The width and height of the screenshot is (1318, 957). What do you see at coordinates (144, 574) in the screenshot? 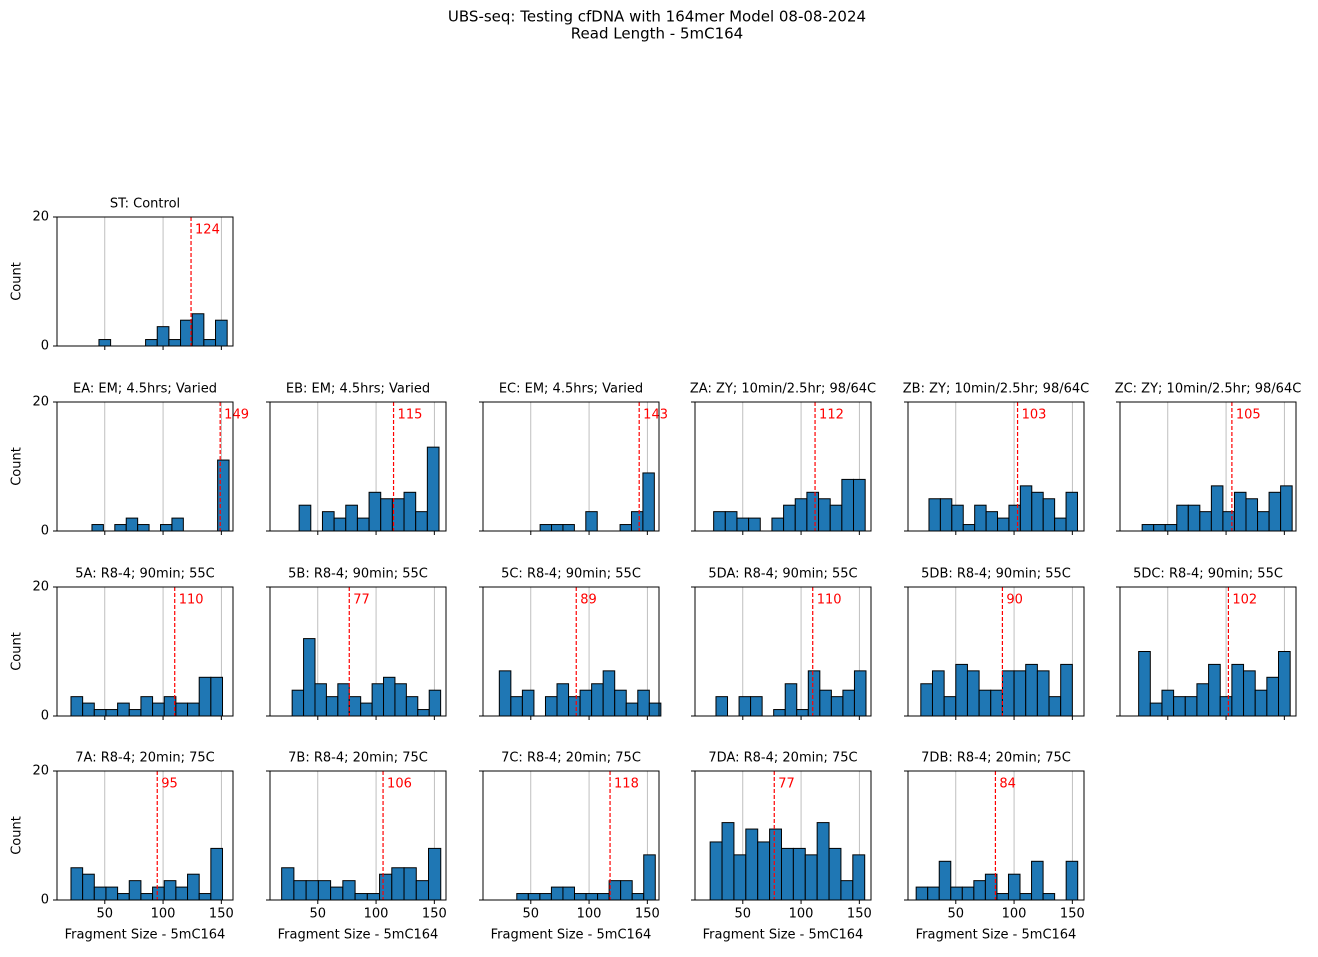
I see `subplot-title: 5A: R8-4; 90min; 55C` at bounding box center [144, 574].